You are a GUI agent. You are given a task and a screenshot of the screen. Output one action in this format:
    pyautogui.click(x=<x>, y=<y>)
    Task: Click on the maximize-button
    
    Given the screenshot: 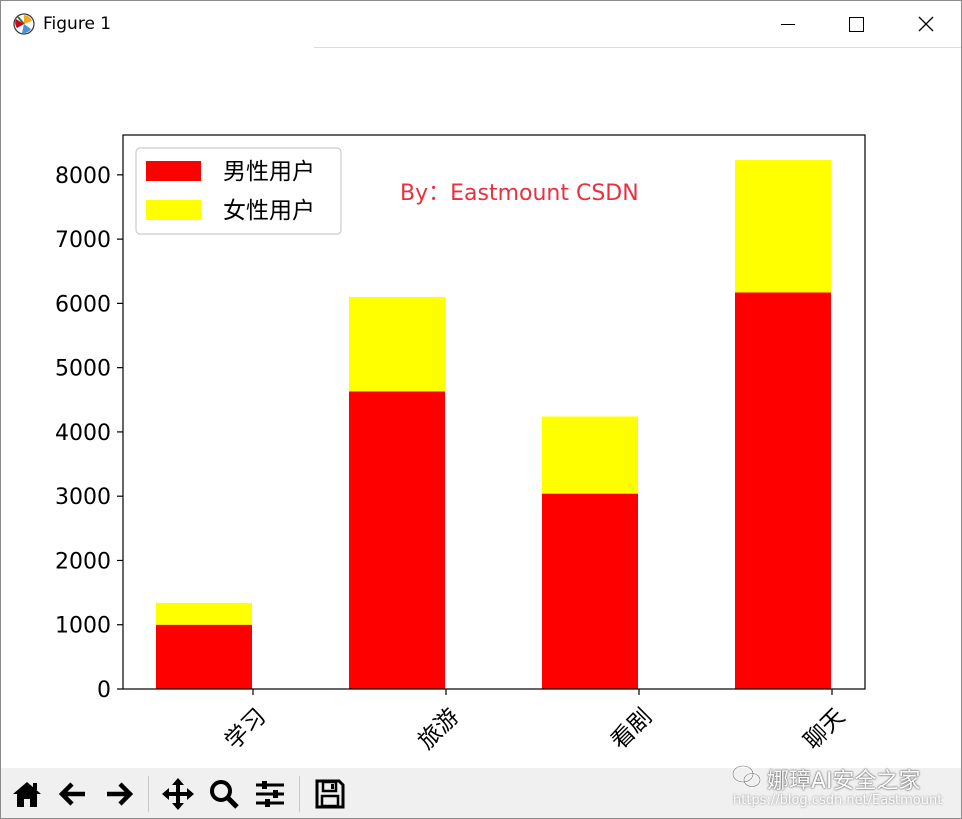 What is the action you would take?
    pyautogui.click(x=856, y=24)
    